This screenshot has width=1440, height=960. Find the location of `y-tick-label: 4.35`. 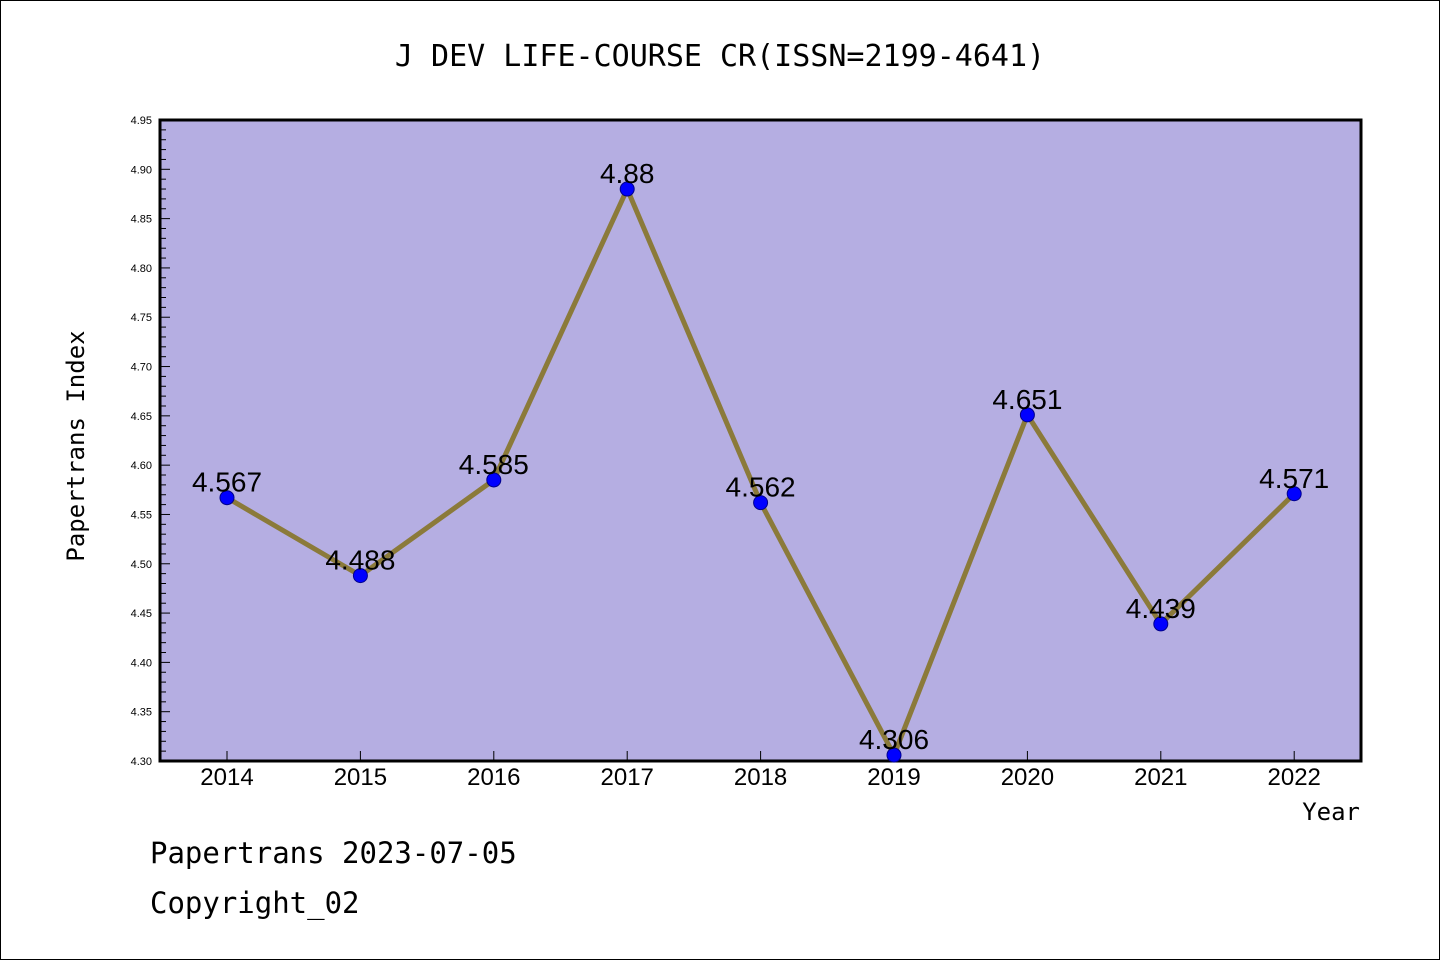

y-tick-label: 4.35 is located at coordinates (141, 713).